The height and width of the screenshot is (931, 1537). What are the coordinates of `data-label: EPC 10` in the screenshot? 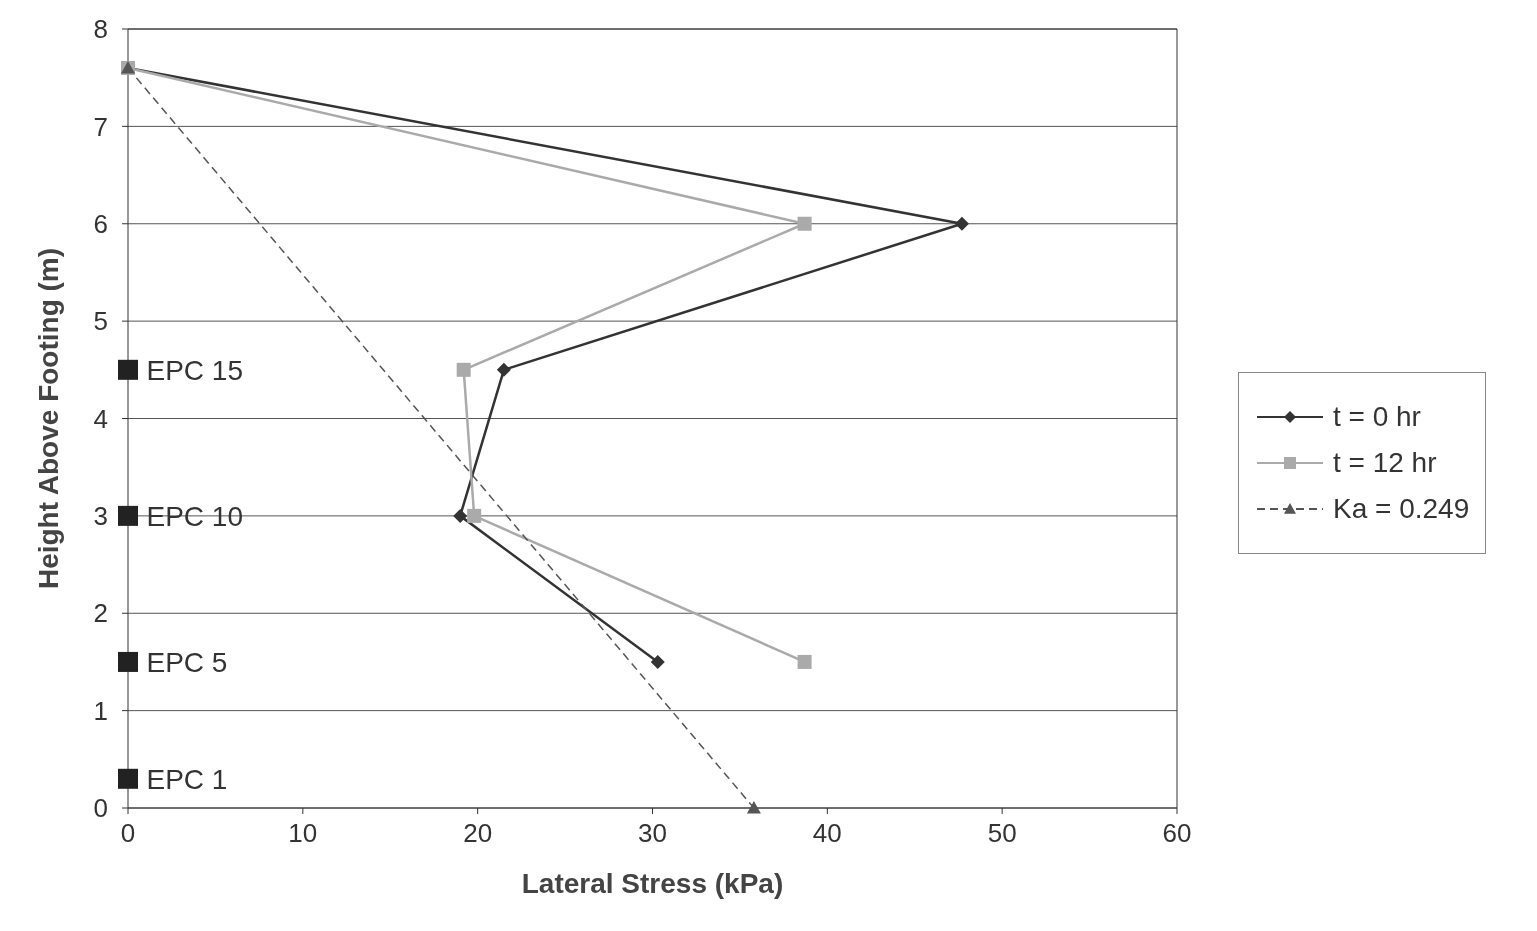 It's located at (195, 516).